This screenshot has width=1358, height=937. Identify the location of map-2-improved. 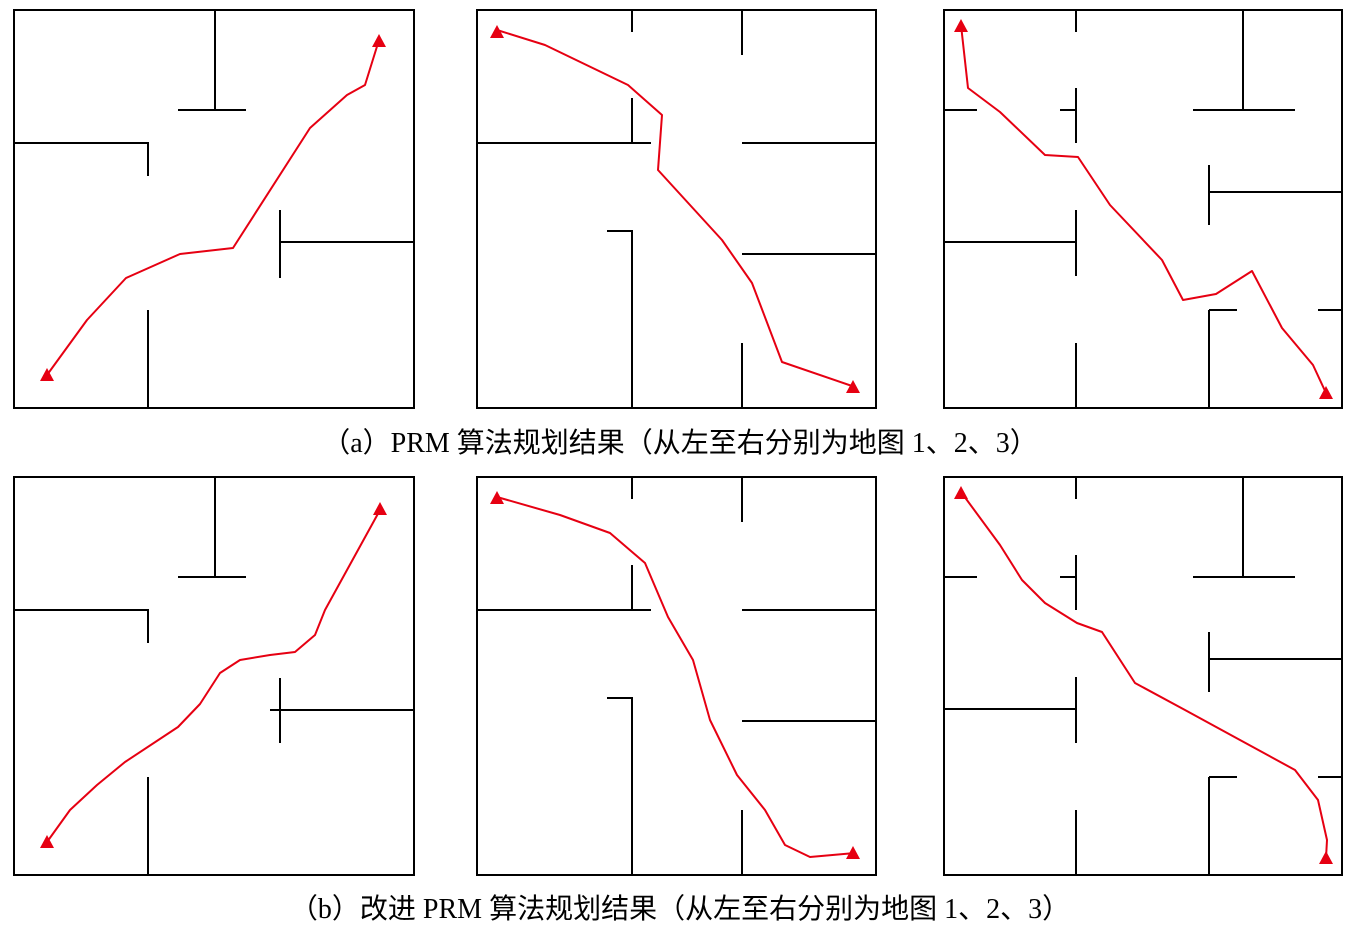
(676, 676).